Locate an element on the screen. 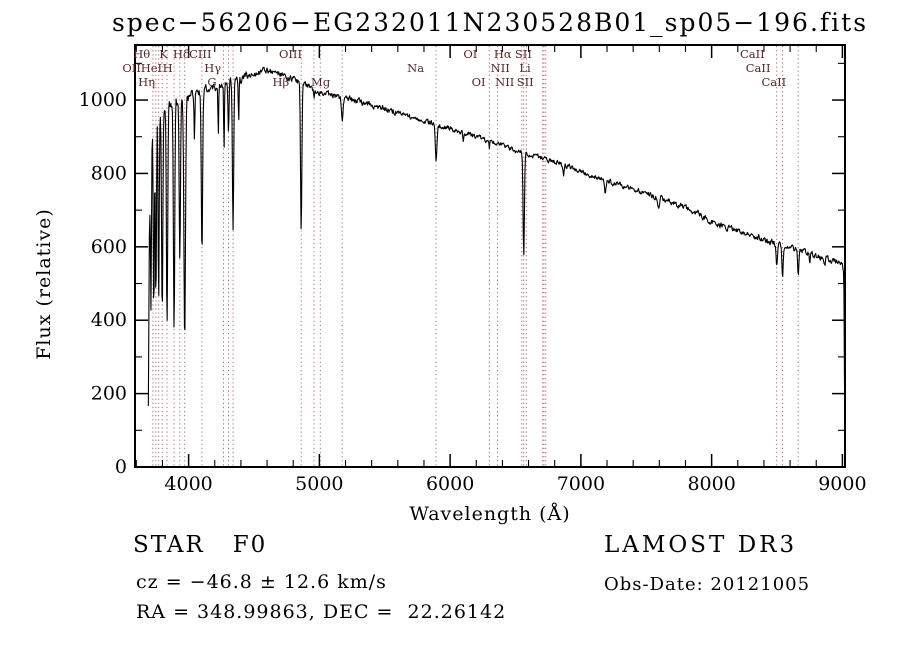 Image resolution: width=900 pixels, height=649 pixels. spectral-line-label: Li is located at coordinates (525, 68).